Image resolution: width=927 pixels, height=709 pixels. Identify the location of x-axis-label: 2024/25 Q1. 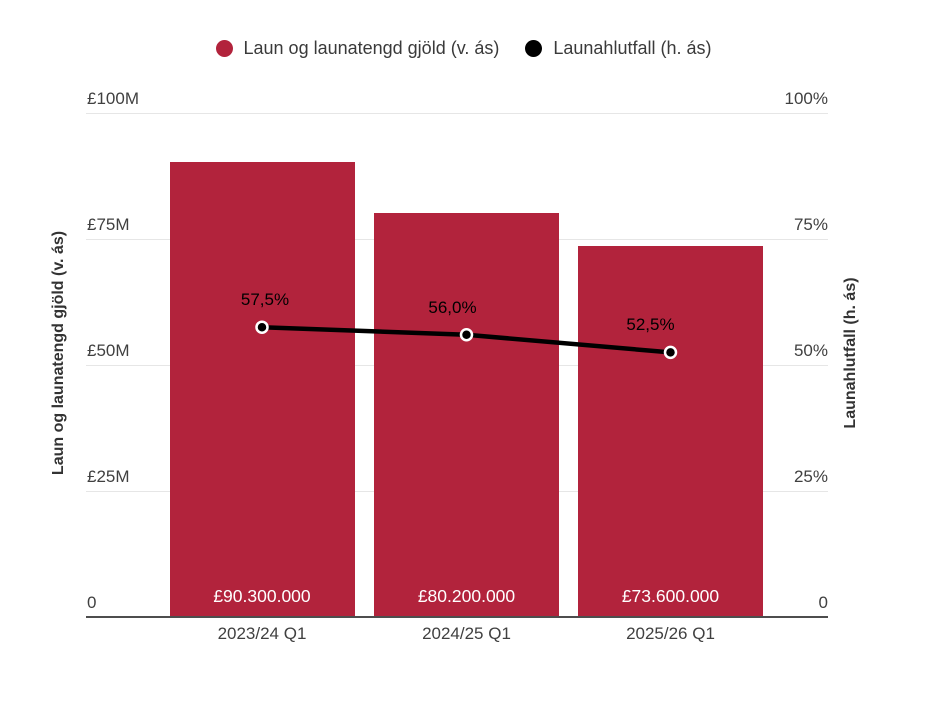
(466, 633).